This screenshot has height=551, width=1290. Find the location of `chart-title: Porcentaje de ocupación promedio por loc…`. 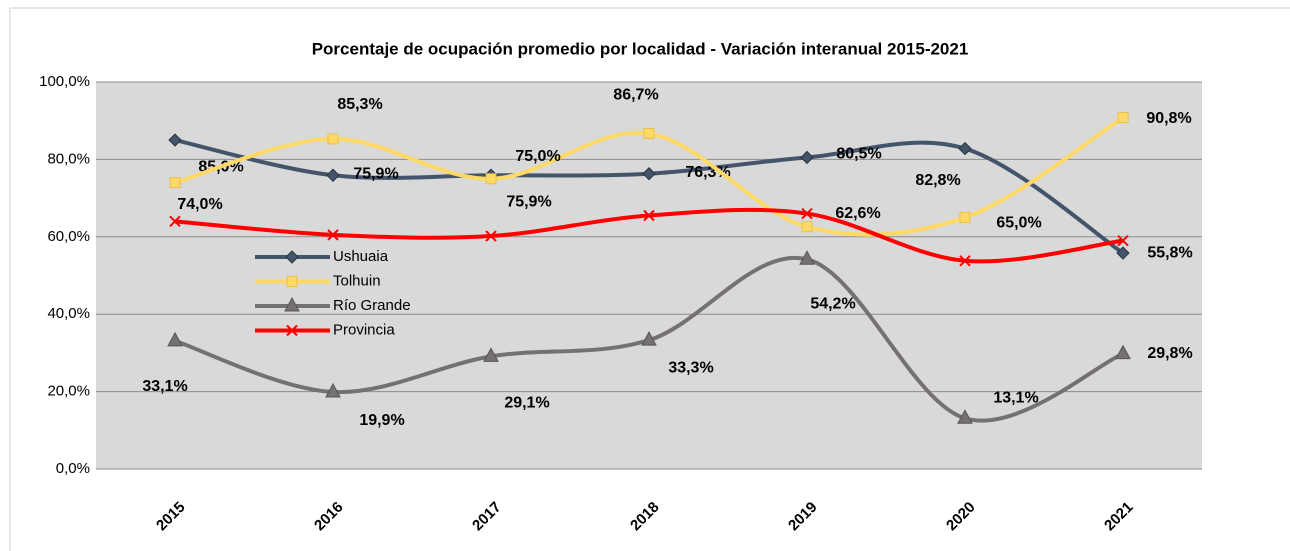

chart-title: Porcentaje de ocupación promedio por loc… is located at coordinates (640, 48).